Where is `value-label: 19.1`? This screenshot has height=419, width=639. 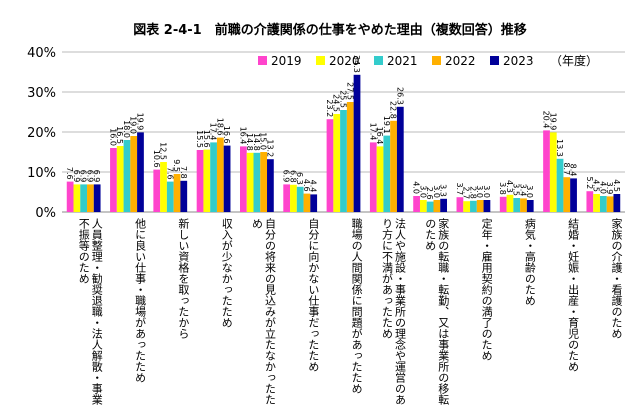 value-label: 19.1 is located at coordinates (386, 125).